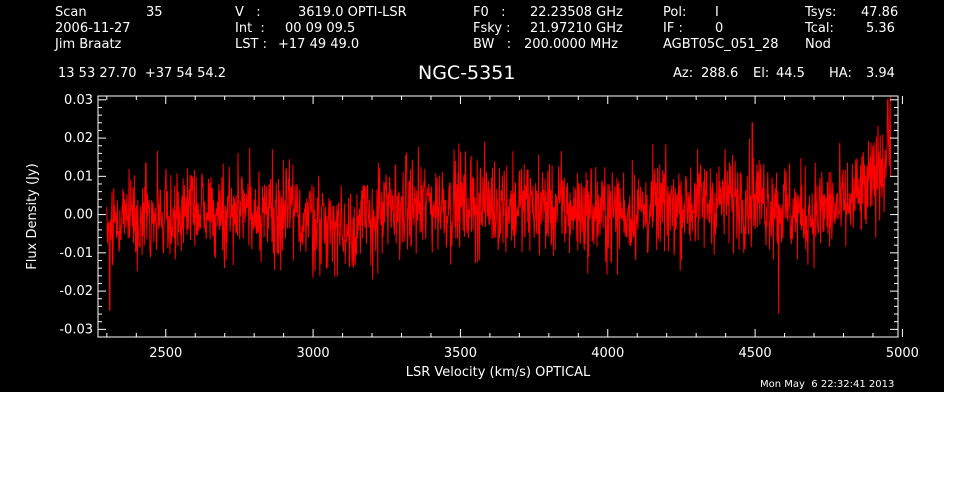 The height and width of the screenshot is (490, 962). What do you see at coordinates (142, 73) in the screenshot?
I see `source-coordinates: 13 53 27.70 +37 54 54.2` at bounding box center [142, 73].